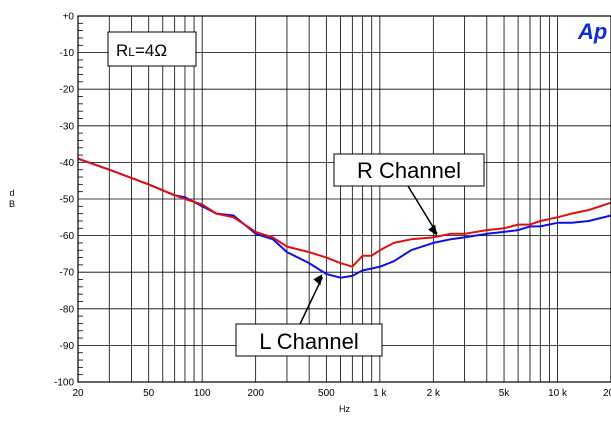 This screenshot has height=421, width=611. Describe the element at coordinates (67, 346) in the screenshot. I see `y-tick-label: -90` at that location.